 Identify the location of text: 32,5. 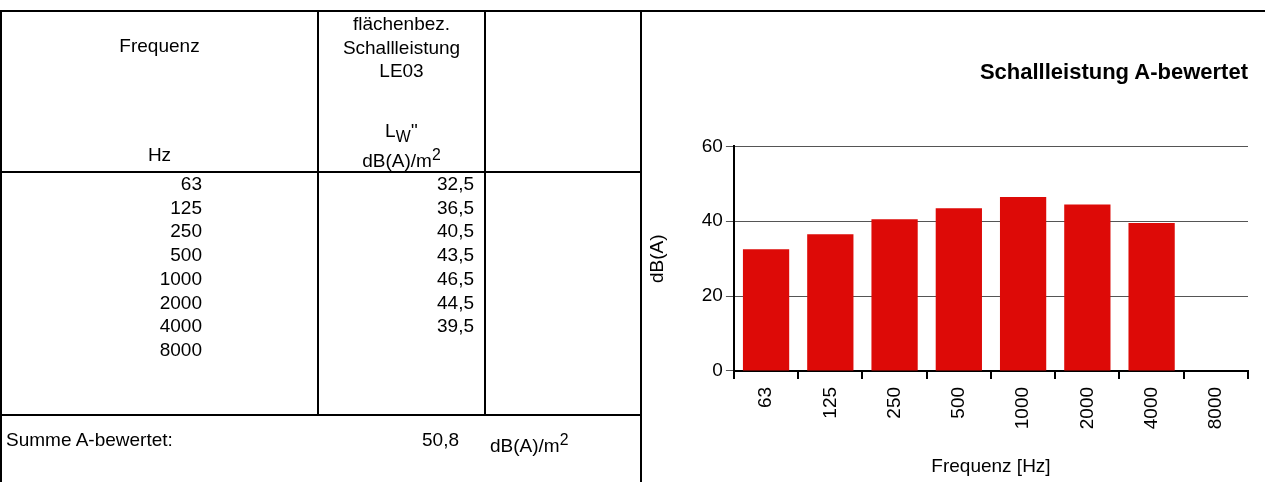
(455, 184).